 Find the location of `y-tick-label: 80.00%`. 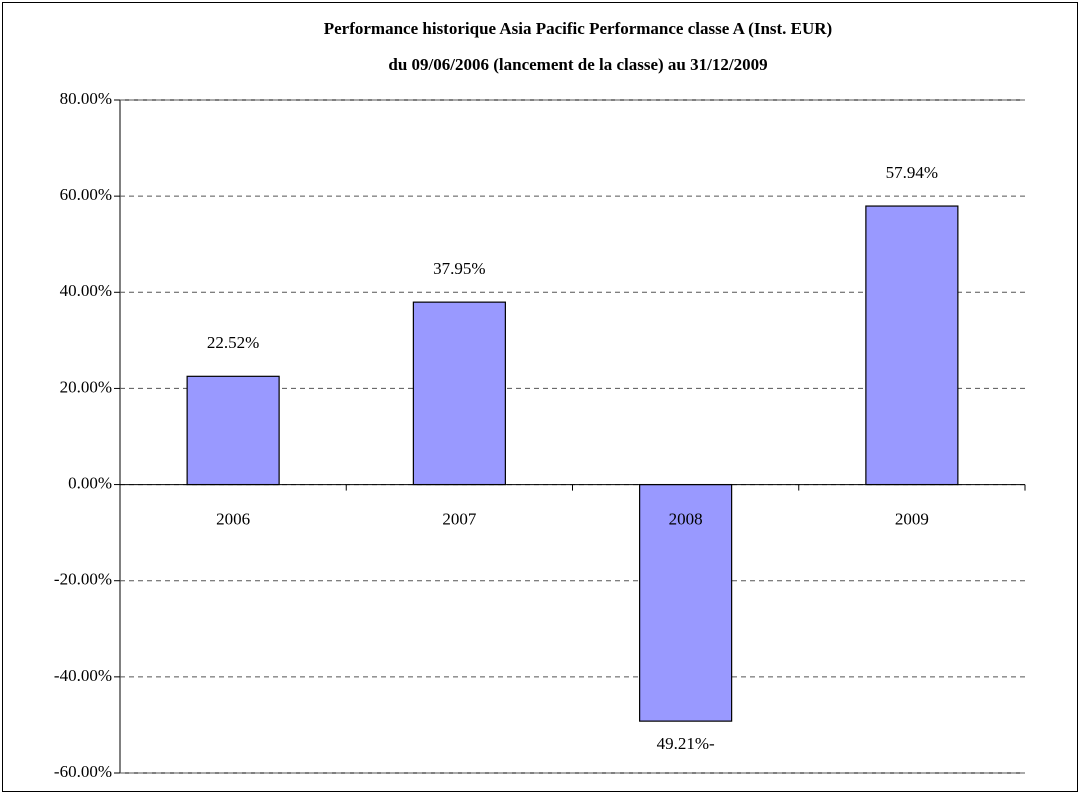

y-tick-label: 80.00% is located at coordinates (86, 98).